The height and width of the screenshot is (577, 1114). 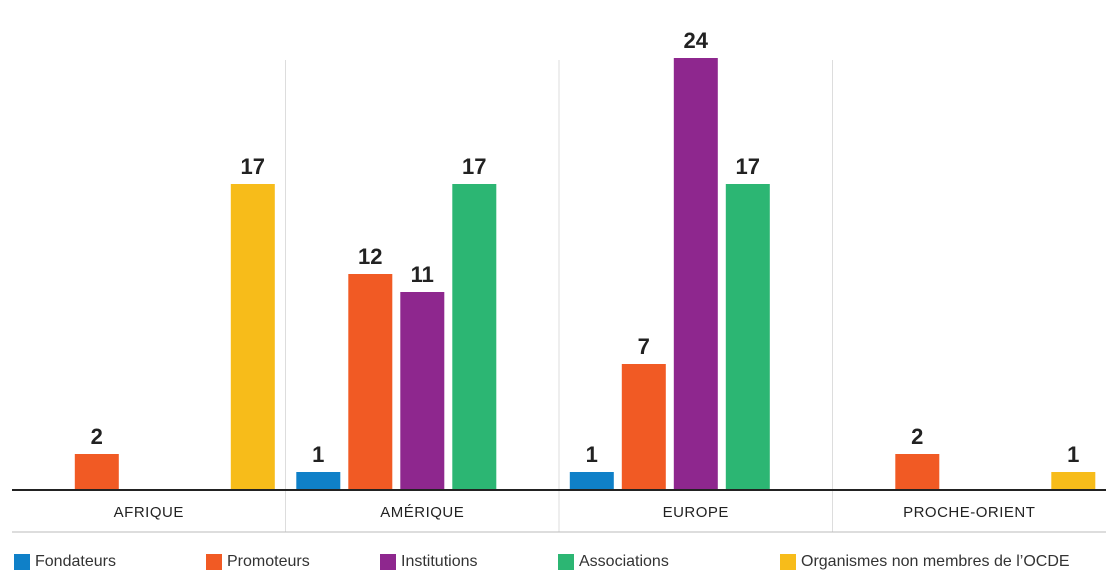 I want to click on legend-label: Organismes non membres de l’OCDE, so click(x=935, y=561).